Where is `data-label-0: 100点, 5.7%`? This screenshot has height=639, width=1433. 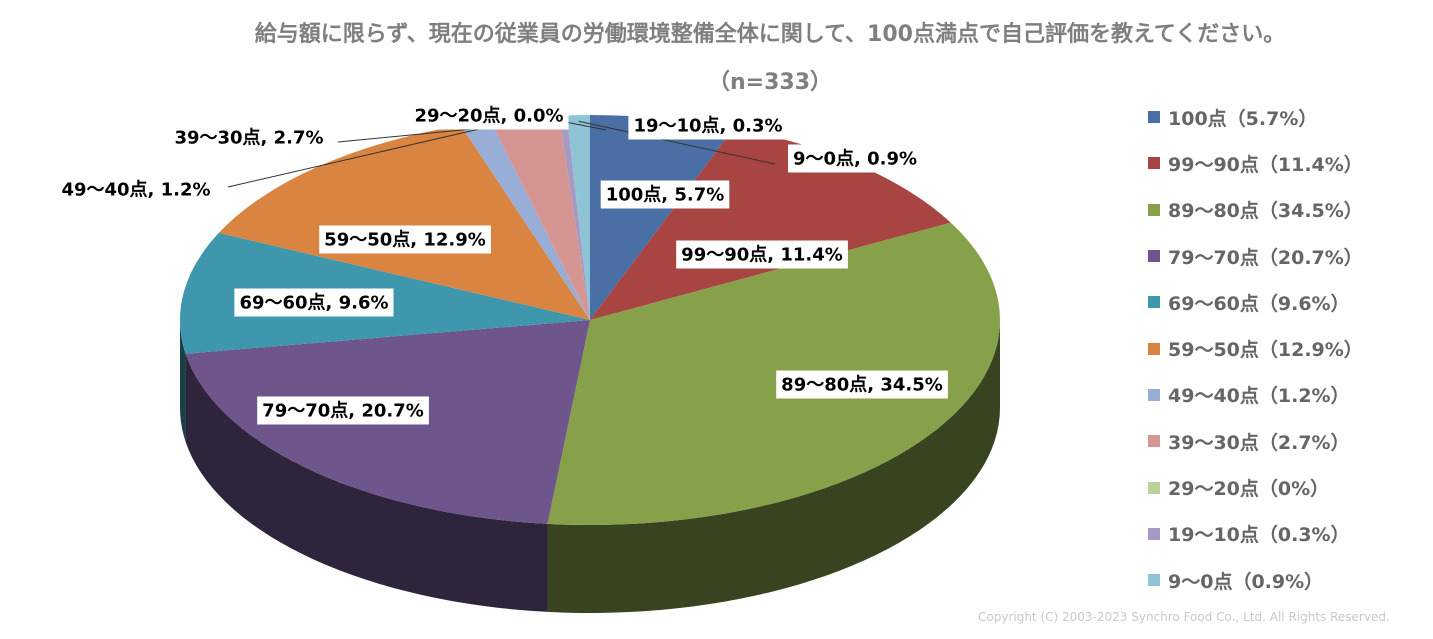
data-label-0: 100点, 5.7% is located at coordinates (665, 194).